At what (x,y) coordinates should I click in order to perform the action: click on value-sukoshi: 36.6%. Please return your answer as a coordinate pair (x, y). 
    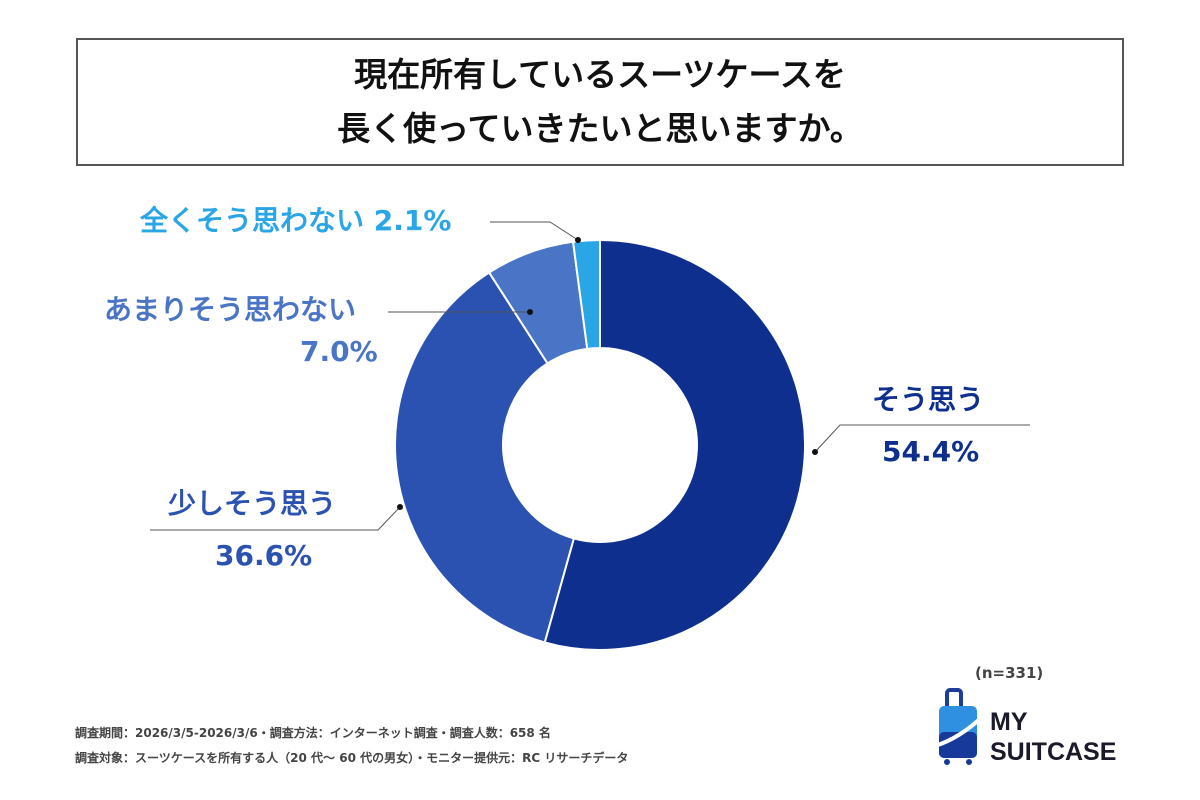
    Looking at the image, I should click on (264, 555).